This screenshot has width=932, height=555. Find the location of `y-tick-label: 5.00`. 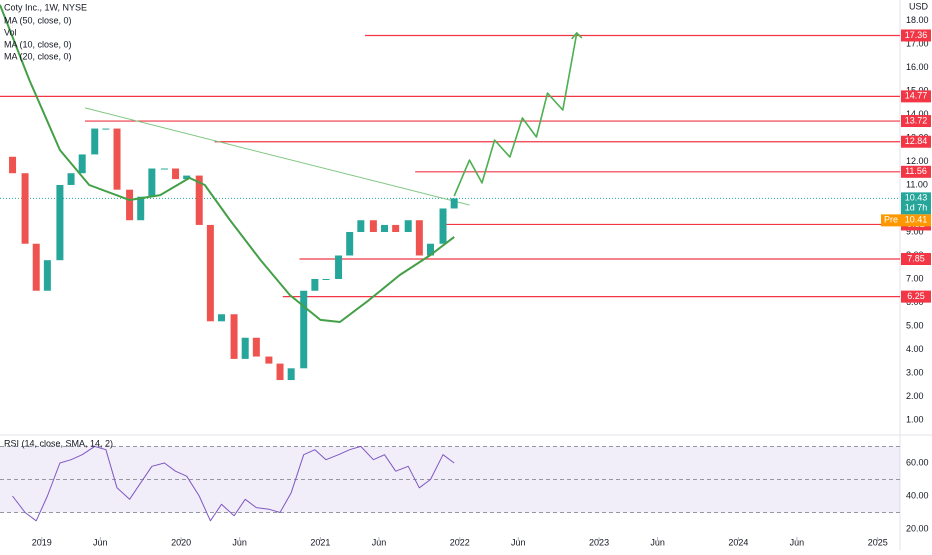

y-tick-label: 5.00 is located at coordinates (915, 325).